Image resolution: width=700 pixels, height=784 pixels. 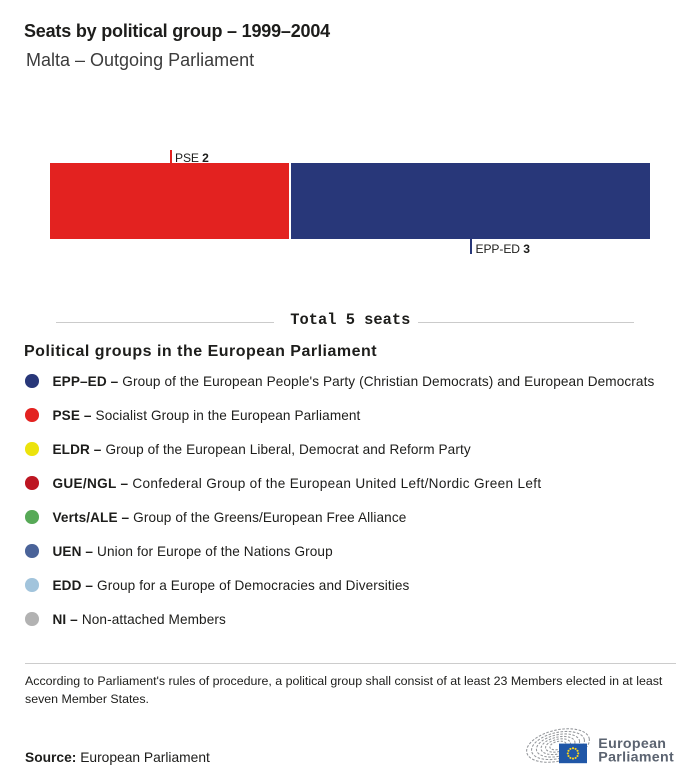 What do you see at coordinates (632, 744) in the screenshot?
I see `svg-text: European` at bounding box center [632, 744].